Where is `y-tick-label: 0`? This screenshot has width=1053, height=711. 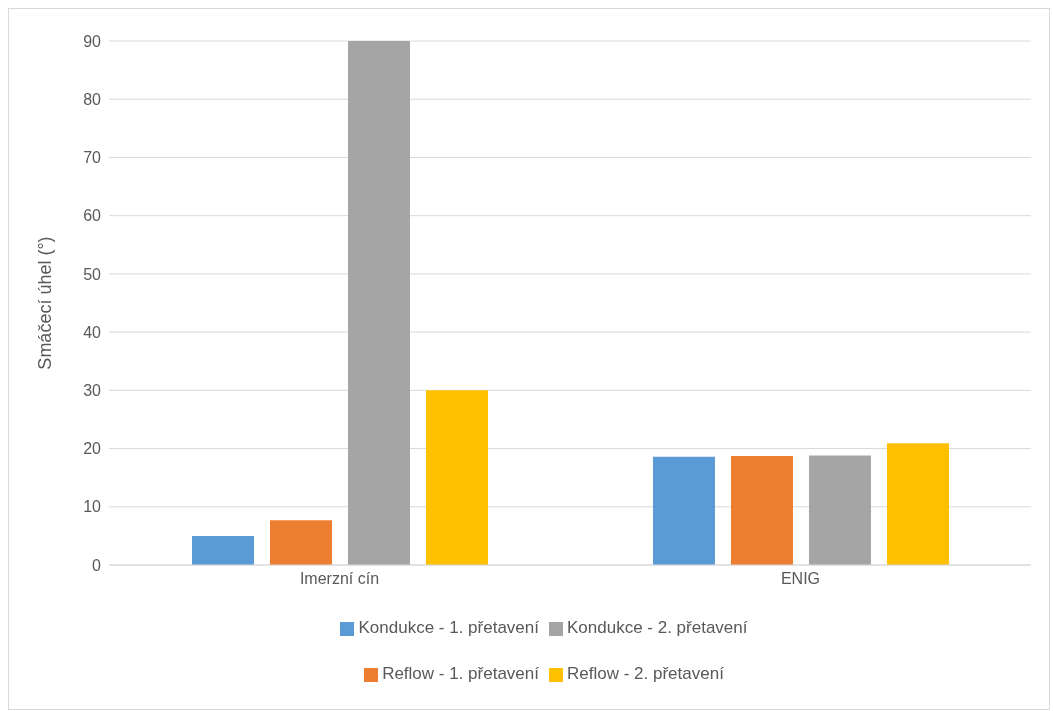
y-tick-label: 0 is located at coordinates (97, 565).